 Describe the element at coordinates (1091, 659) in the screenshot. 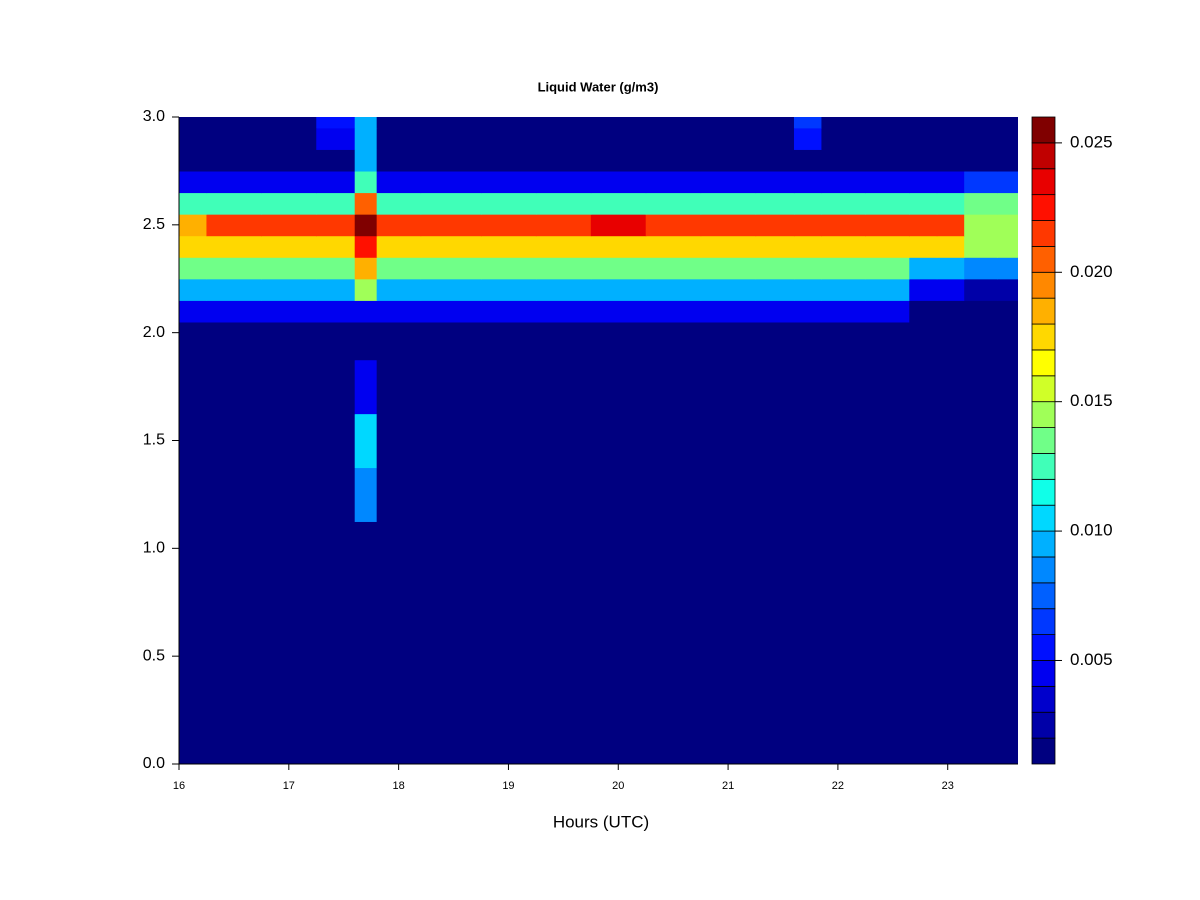

I see `colorbar-tick-label: 0.005` at that location.